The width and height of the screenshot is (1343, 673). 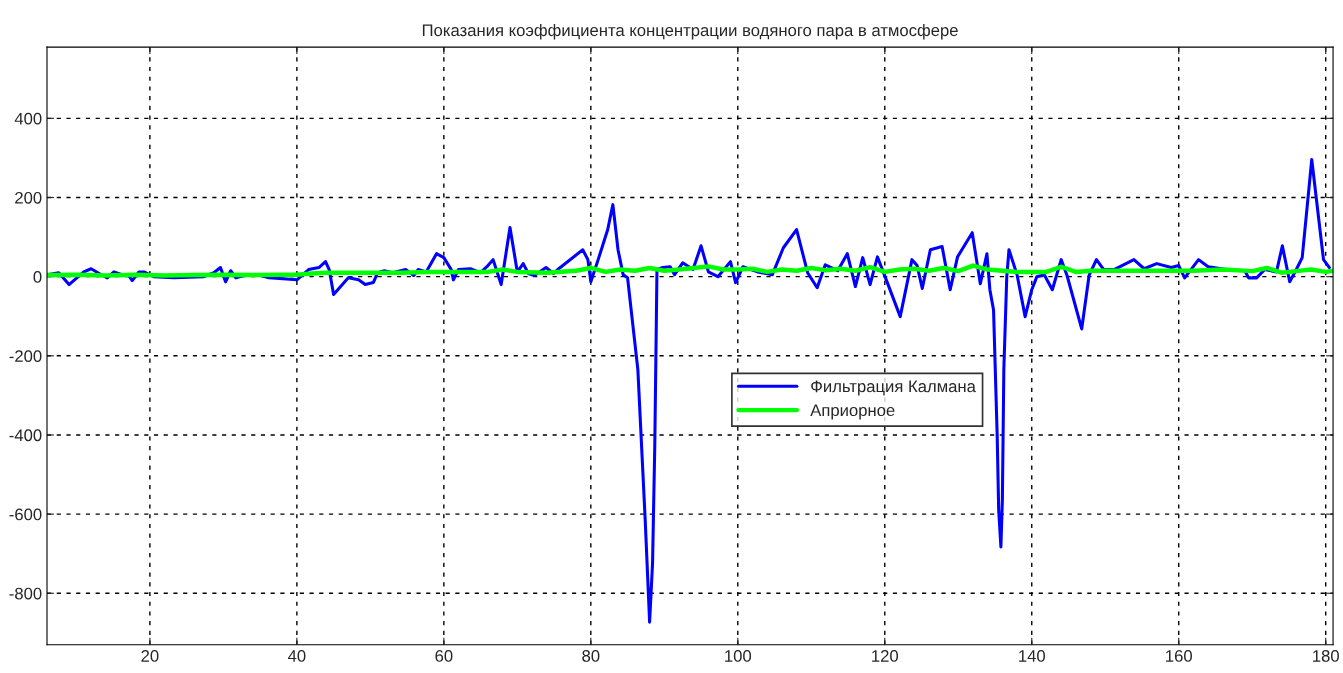 I want to click on x-tick-label: 180, so click(x=1326, y=656).